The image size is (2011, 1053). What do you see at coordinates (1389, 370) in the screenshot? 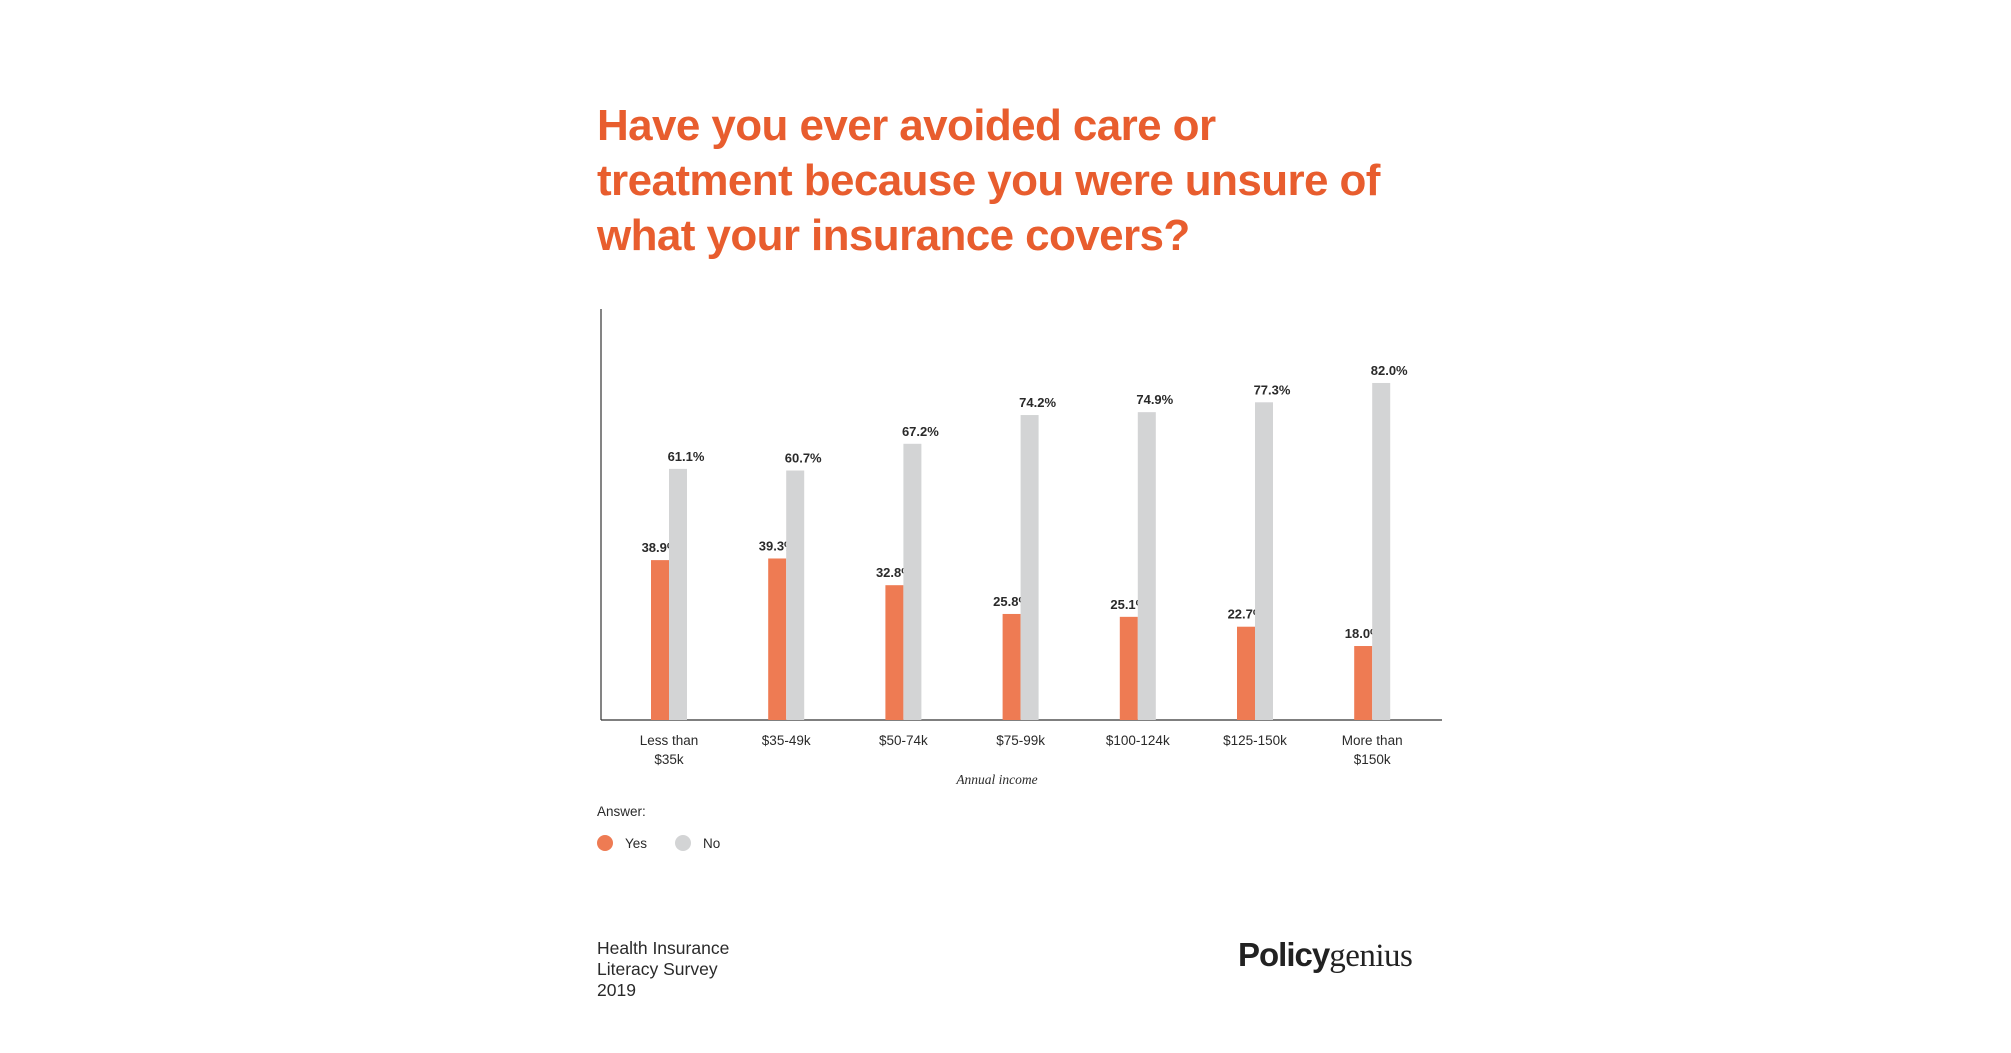
I see `data-label: 82.0%` at bounding box center [1389, 370].